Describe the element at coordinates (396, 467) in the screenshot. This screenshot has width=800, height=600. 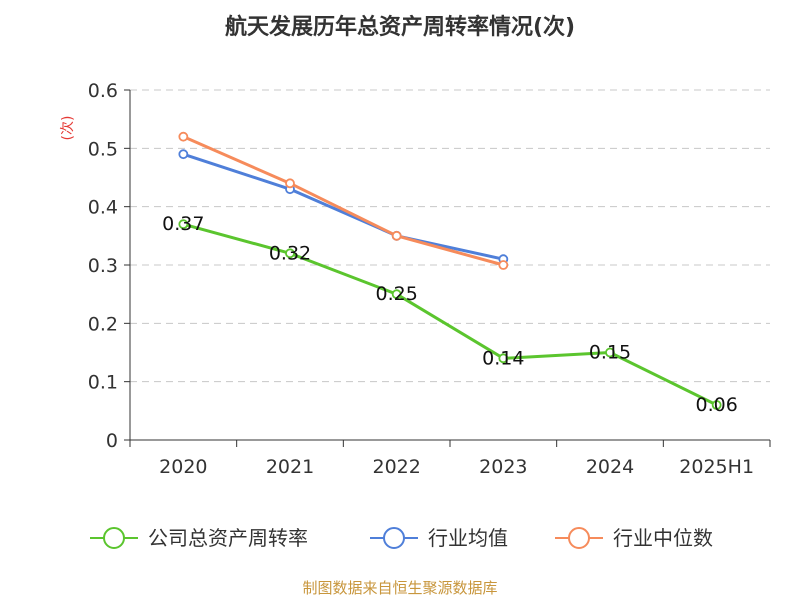
I see `x-tick-label: 2022` at that location.